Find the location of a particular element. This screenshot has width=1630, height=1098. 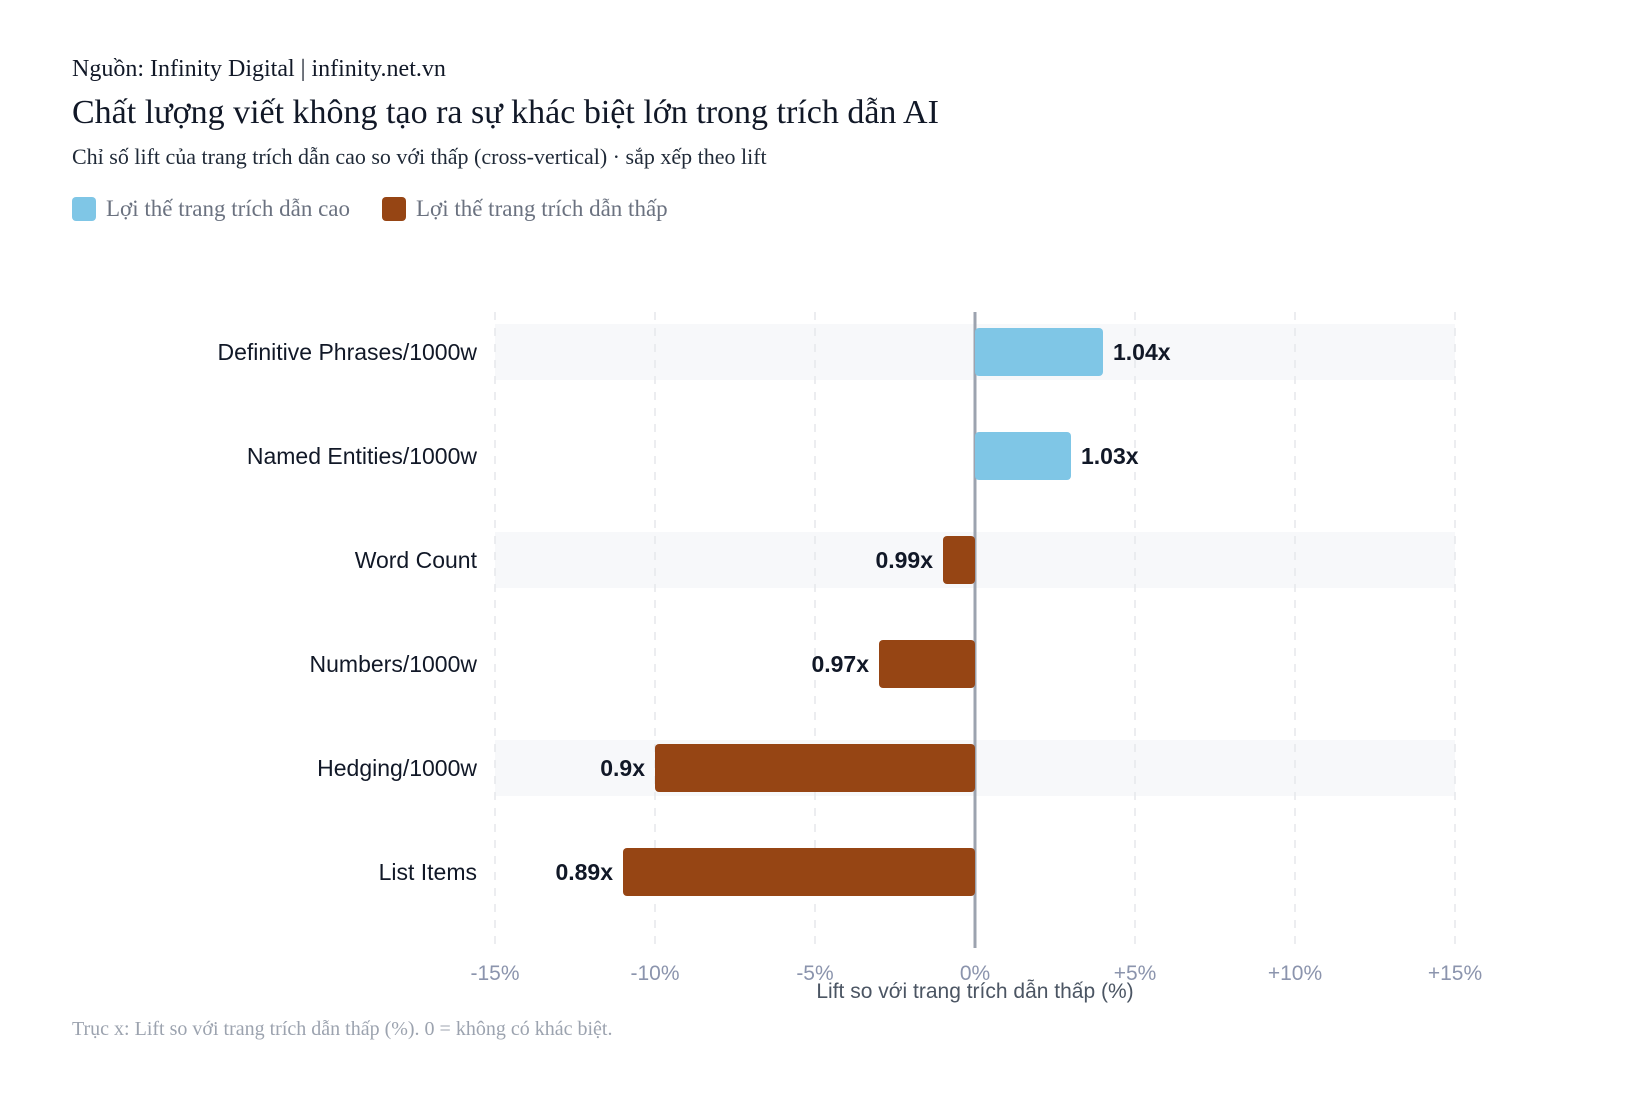

x-tick-label: +10% is located at coordinates (1295, 973).